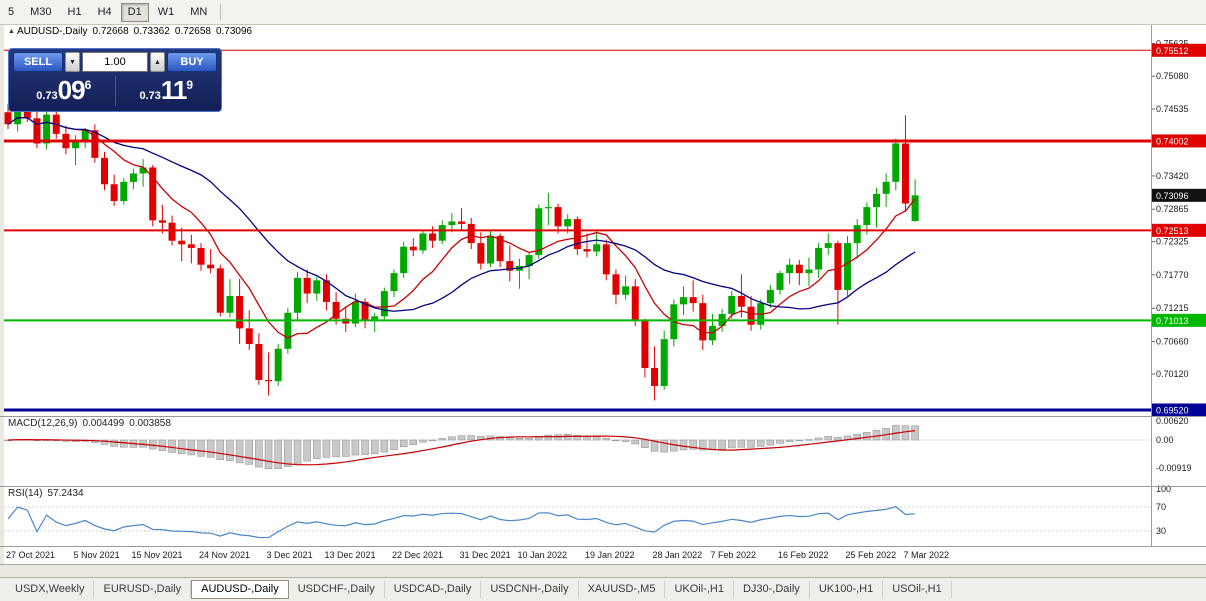  I want to click on svg-text: 27 Oct 2021, so click(30, 555).